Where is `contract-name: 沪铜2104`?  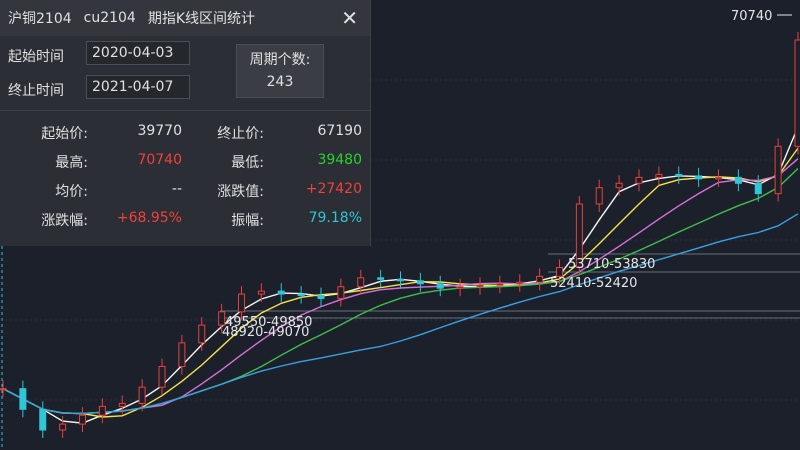
contract-name: 沪铜2104 is located at coordinates (40, 19).